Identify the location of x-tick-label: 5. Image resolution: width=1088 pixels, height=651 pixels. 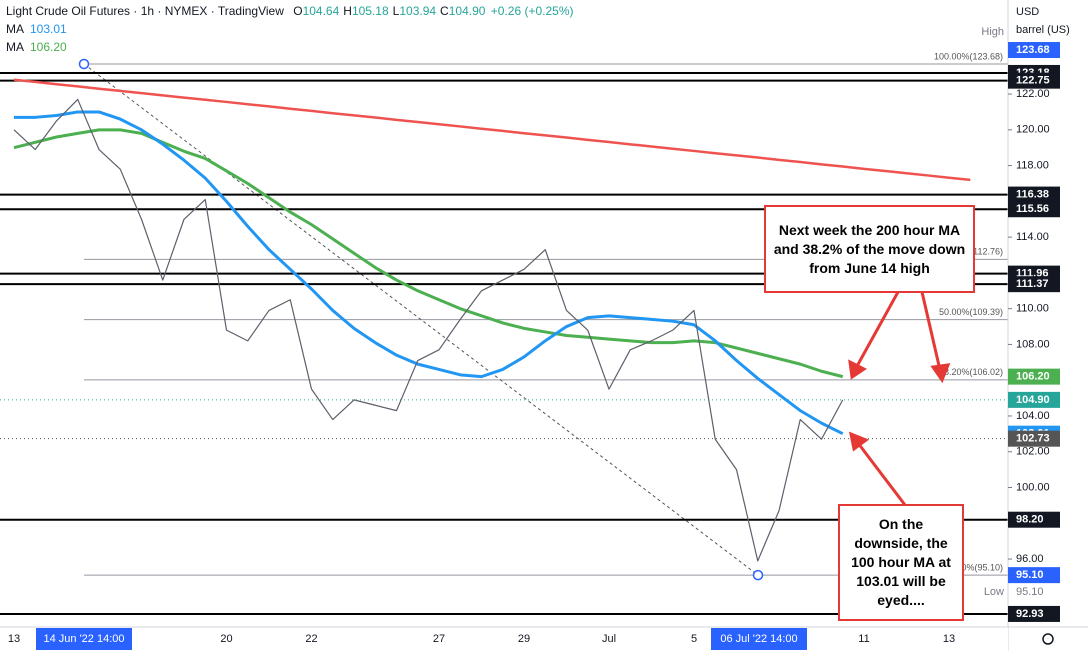
(694, 639).